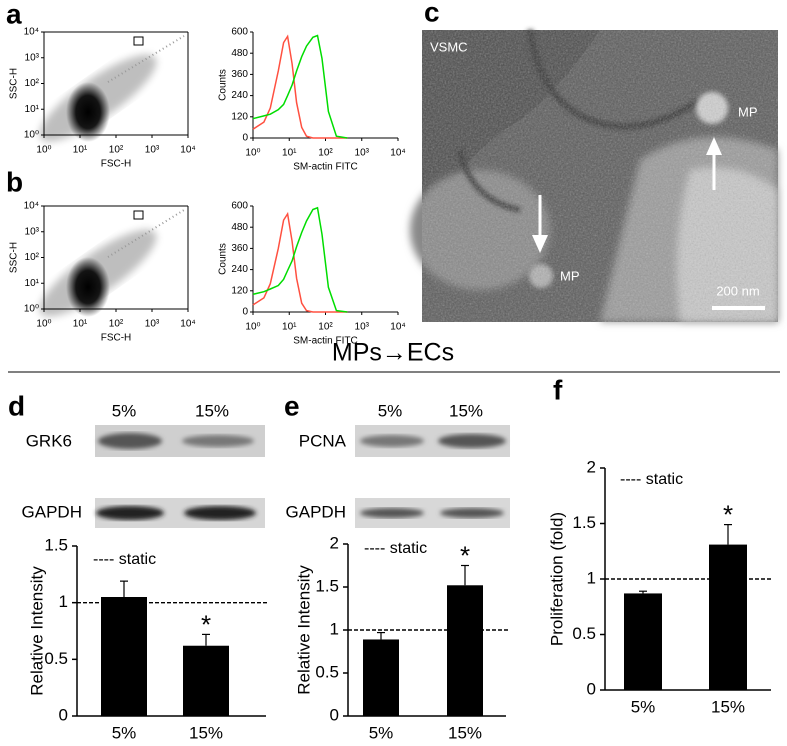 This screenshot has height=746, width=787. I want to click on blot-row-label: PCNA, so click(323, 440).